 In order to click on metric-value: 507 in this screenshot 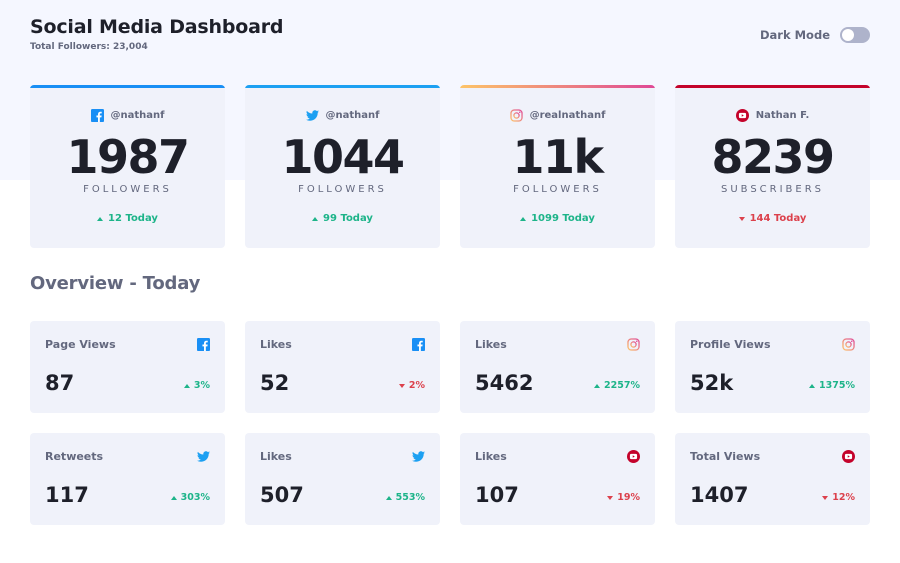, I will do `click(282, 495)`.